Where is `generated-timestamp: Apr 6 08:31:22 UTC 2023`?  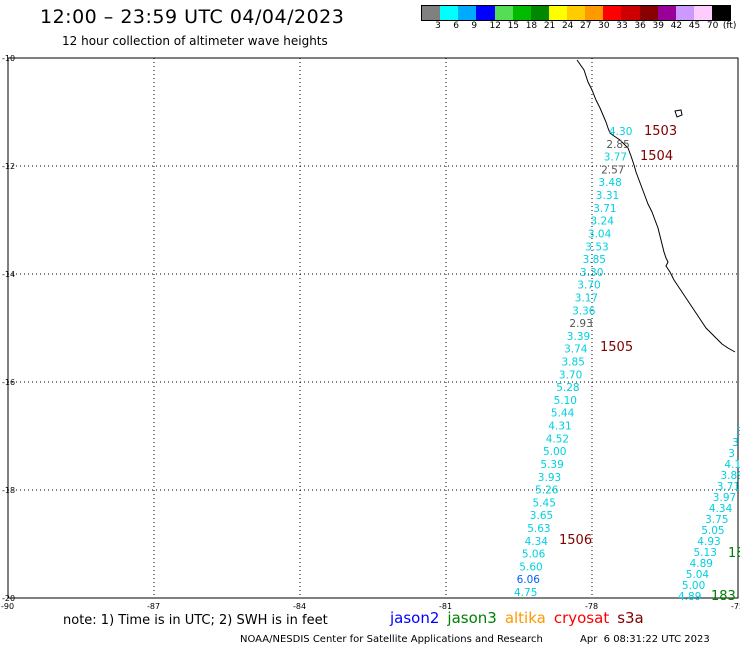 generated-timestamp: Apr 6 08:31:22 UTC 2023 is located at coordinates (645, 639).